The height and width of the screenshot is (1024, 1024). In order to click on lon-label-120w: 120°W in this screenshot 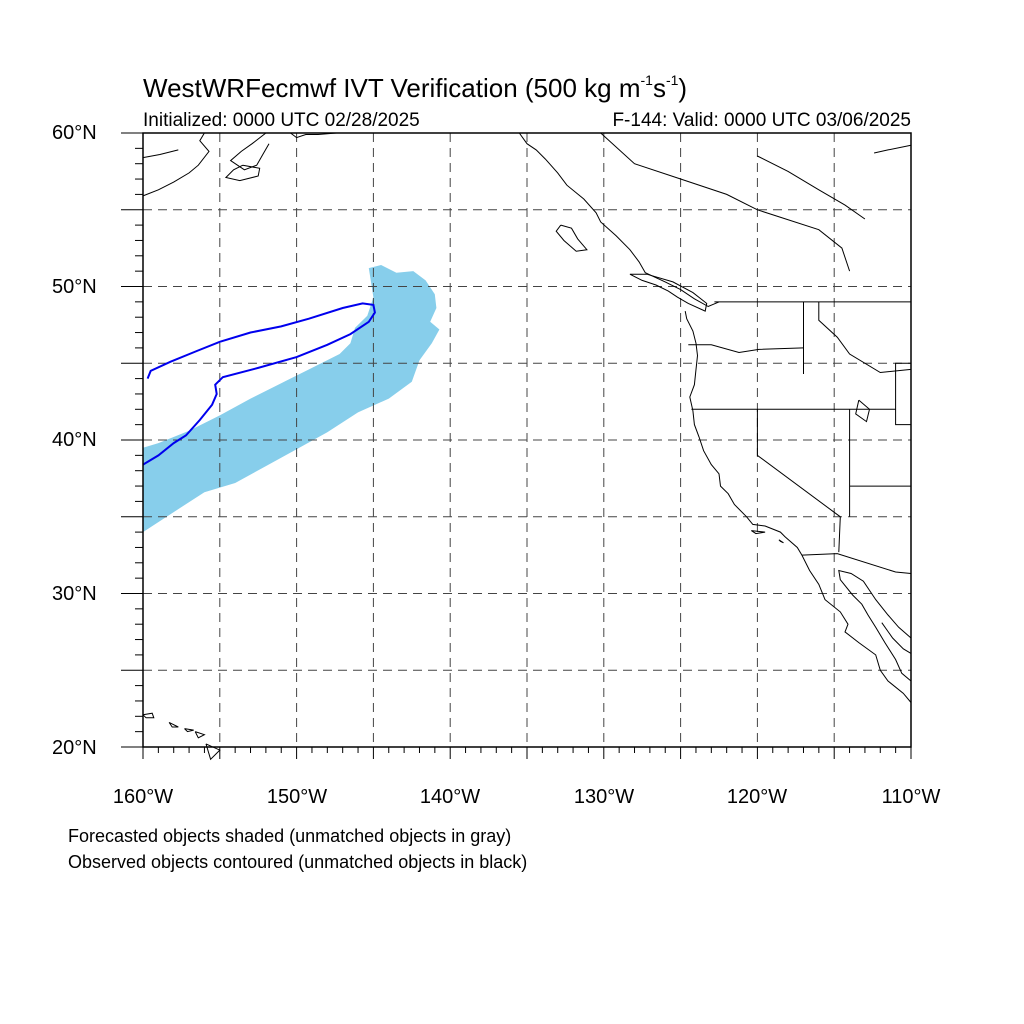, I will do `click(757, 797)`.